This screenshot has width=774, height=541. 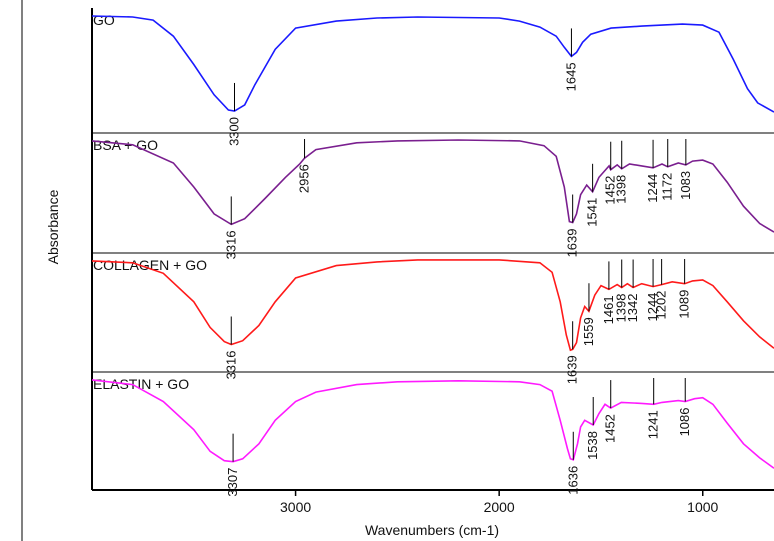 What do you see at coordinates (150, 265) in the screenshot?
I see `panel-label: COLLAGEN + GO` at bounding box center [150, 265].